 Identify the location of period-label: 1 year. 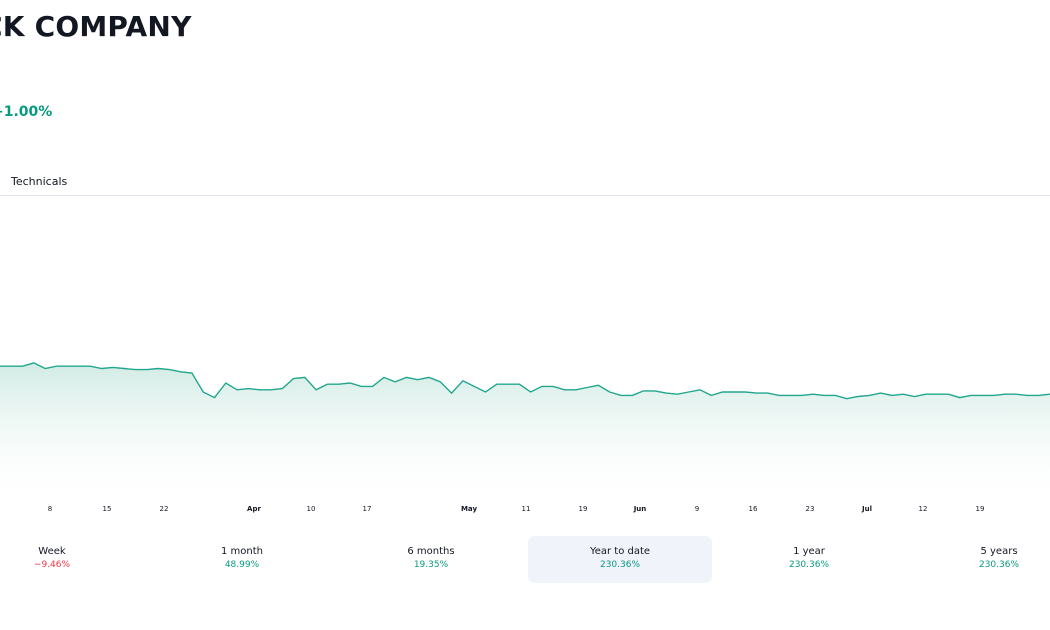
(809, 551).